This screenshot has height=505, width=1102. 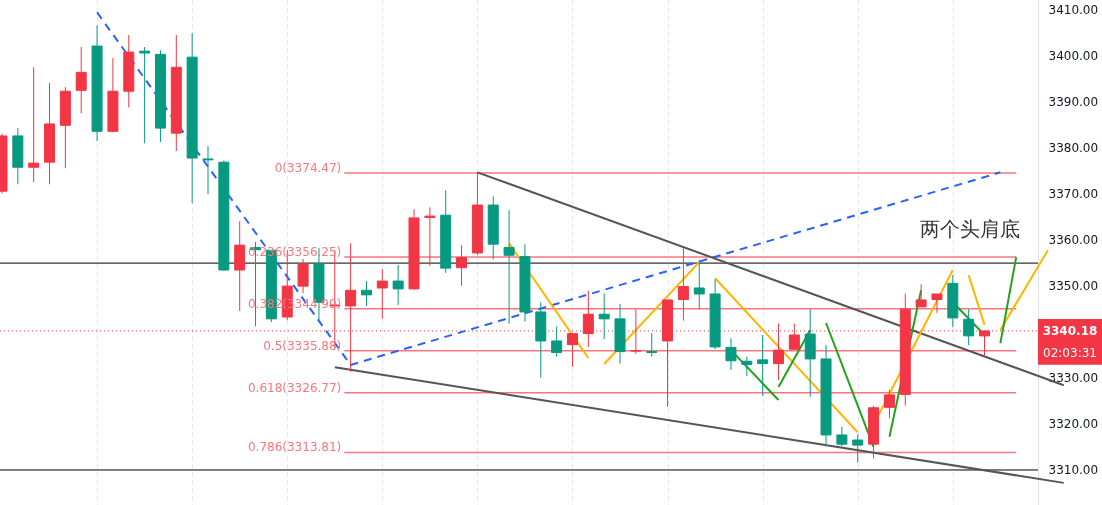 I want to click on y-tick-label: 3410.00, so click(x=1073, y=9).